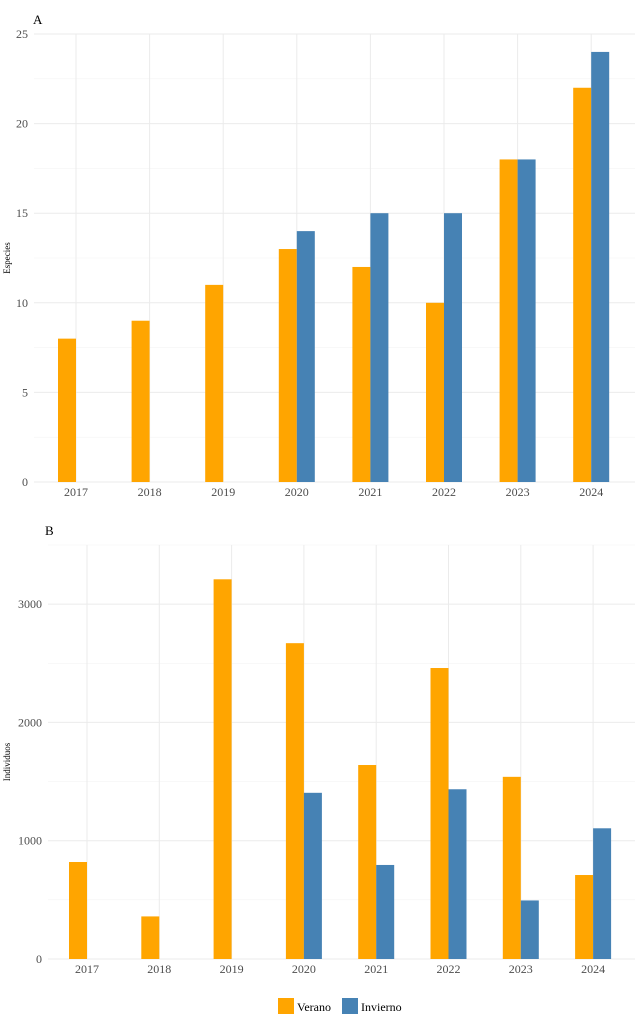  I want to click on panel-a-label: A, so click(38, 19).